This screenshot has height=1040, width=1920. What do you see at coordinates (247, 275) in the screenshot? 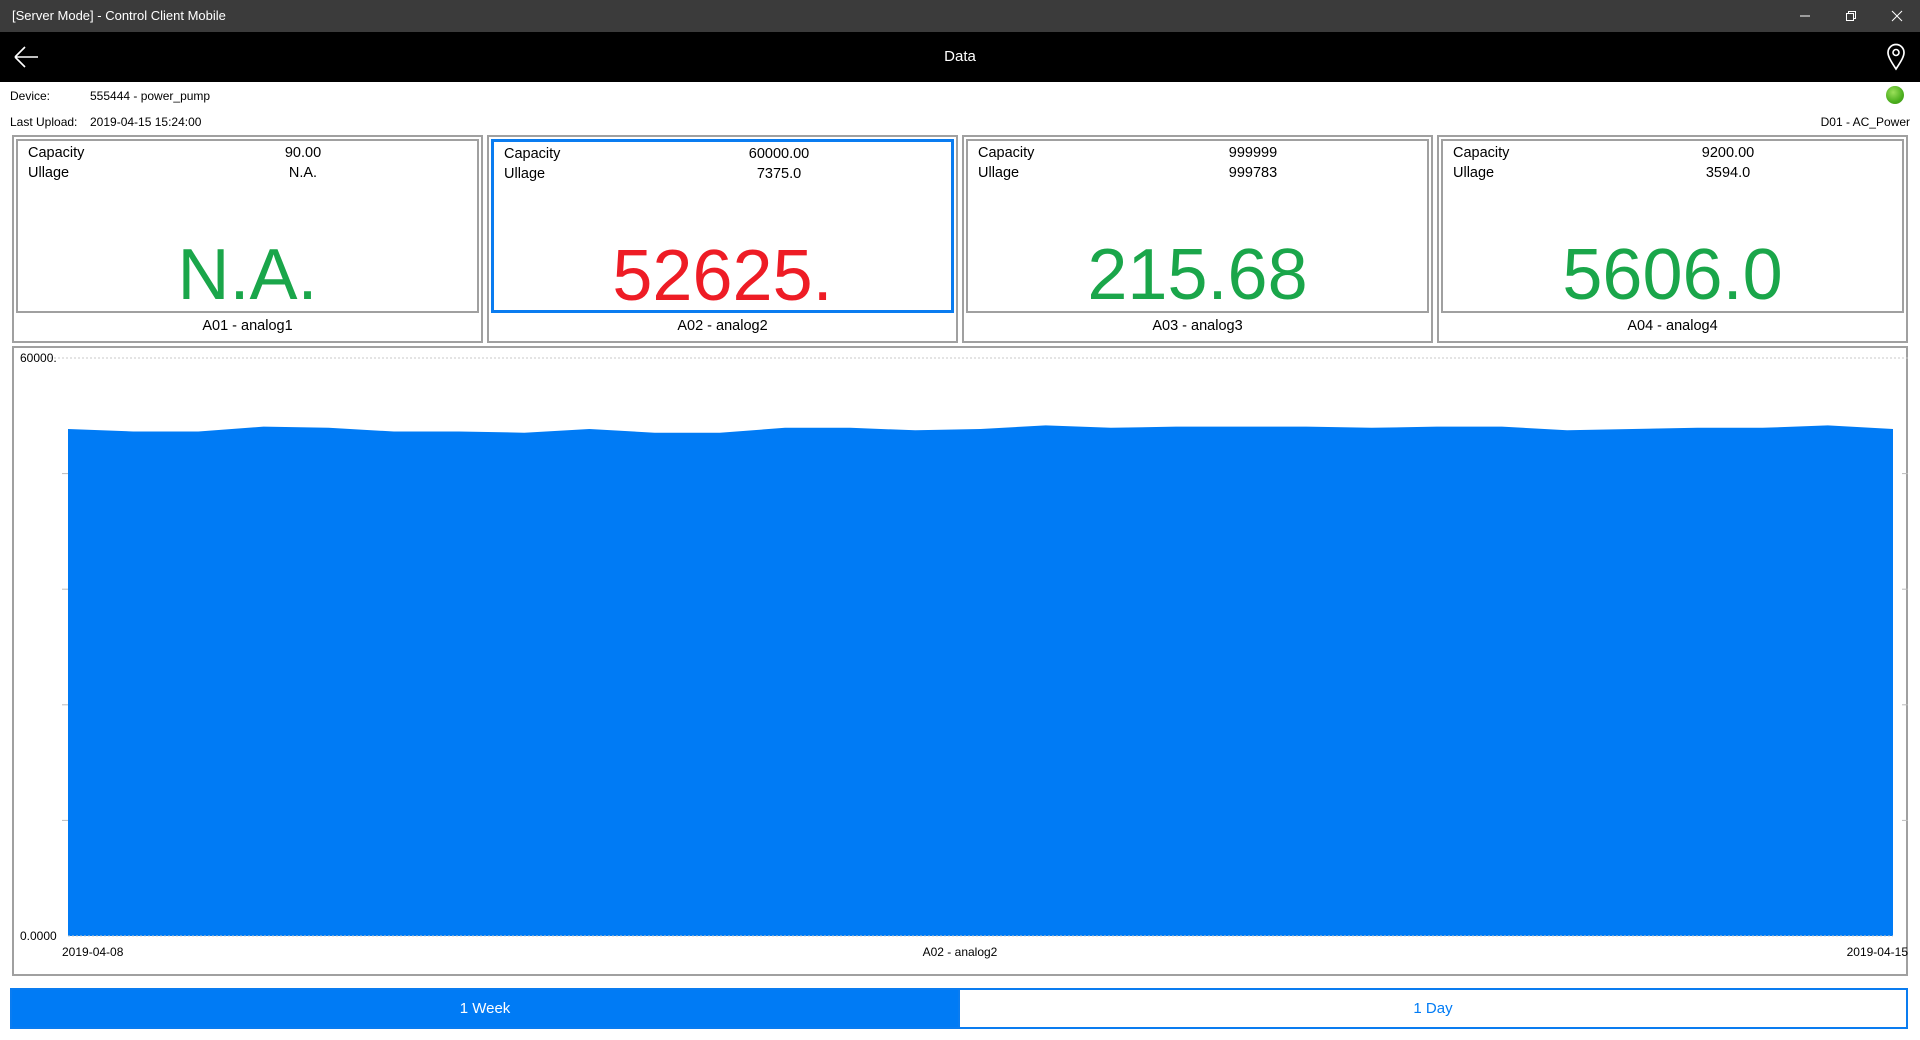
I see `reading-value: N.A.` at bounding box center [247, 275].